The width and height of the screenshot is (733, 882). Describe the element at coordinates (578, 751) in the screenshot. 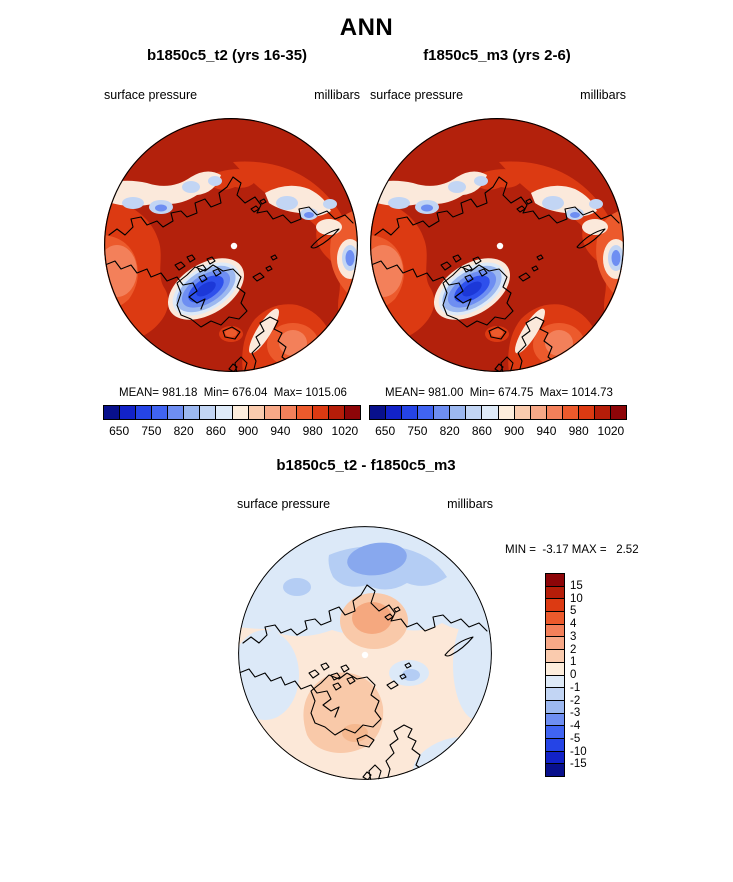

I see `colorbar-tick-label: -10` at that location.